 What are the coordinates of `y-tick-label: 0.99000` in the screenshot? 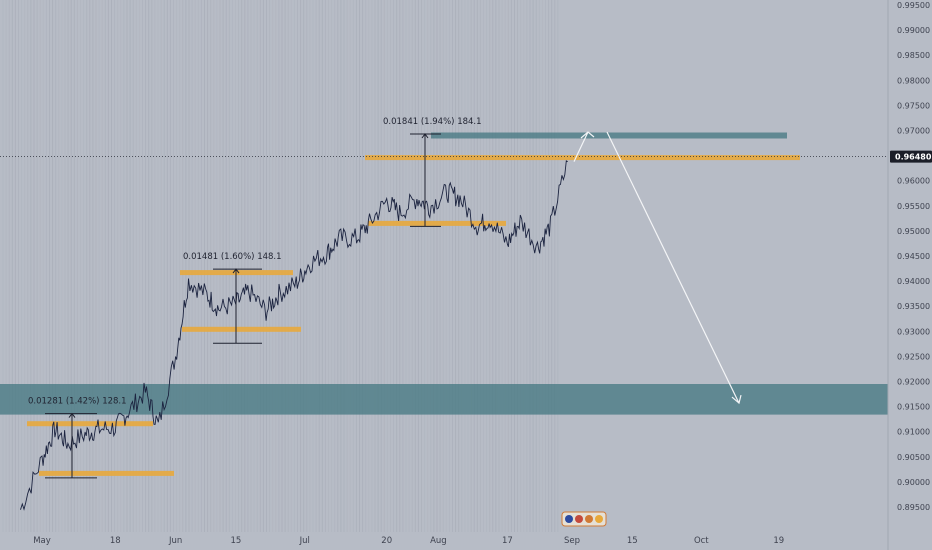 It's located at (913, 30).